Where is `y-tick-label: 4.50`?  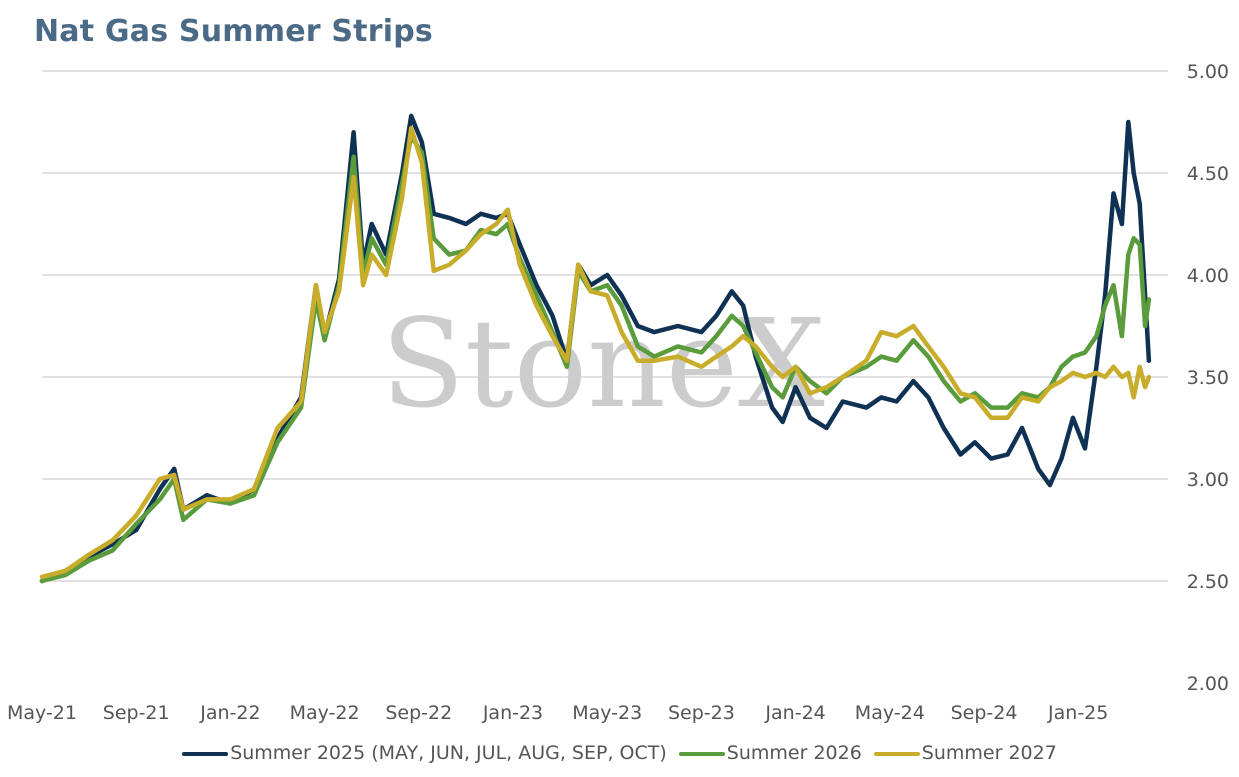
y-tick-label: 4.50 is located at coordinates (1208, 174).